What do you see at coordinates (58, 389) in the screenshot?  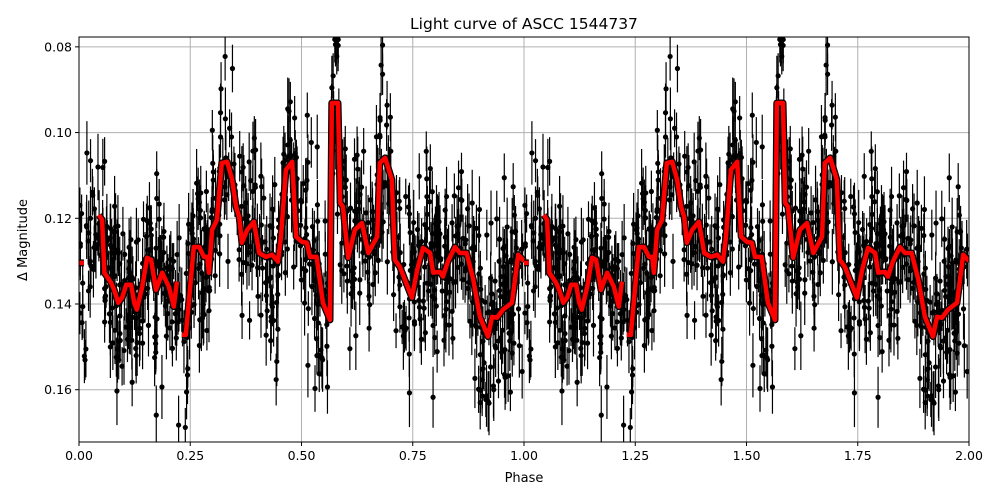 I see `y-tick-label: 0.16` at bounding box center [58, 389].